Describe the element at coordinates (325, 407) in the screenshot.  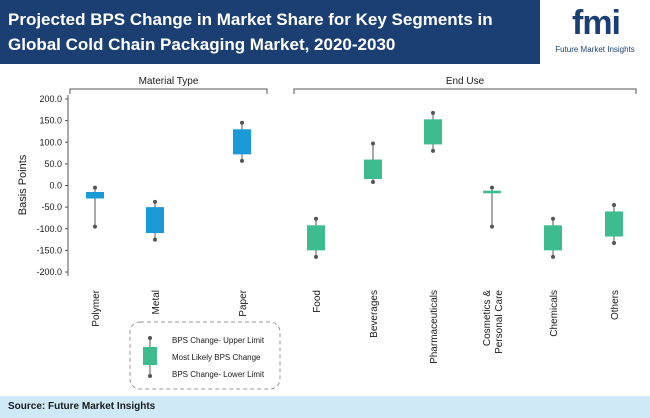
I see `footer-bar: Source: Future Market Insights` at that location.